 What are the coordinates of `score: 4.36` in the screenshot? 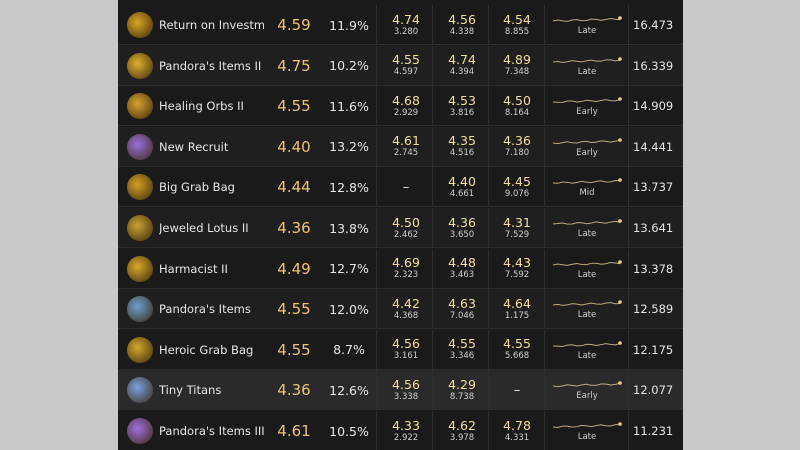 It's located at (294, 390).